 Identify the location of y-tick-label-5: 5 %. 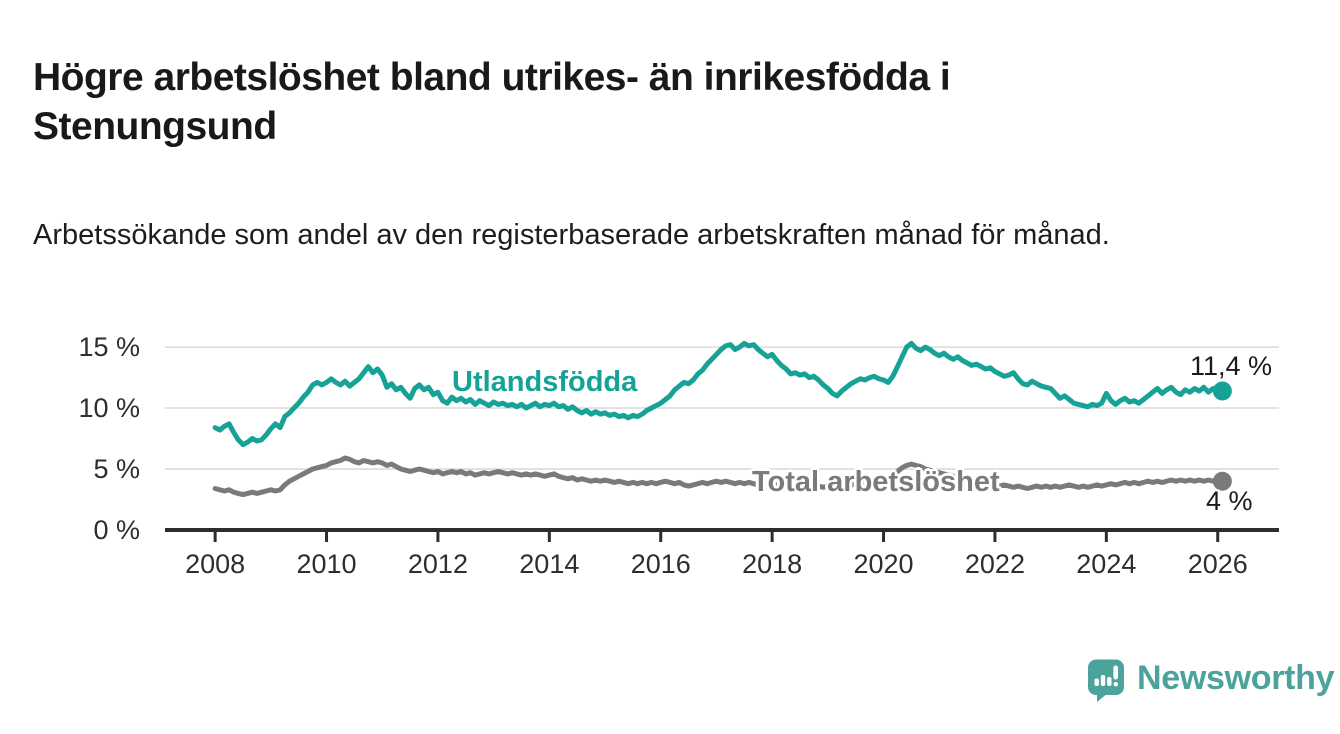
(116, 469).